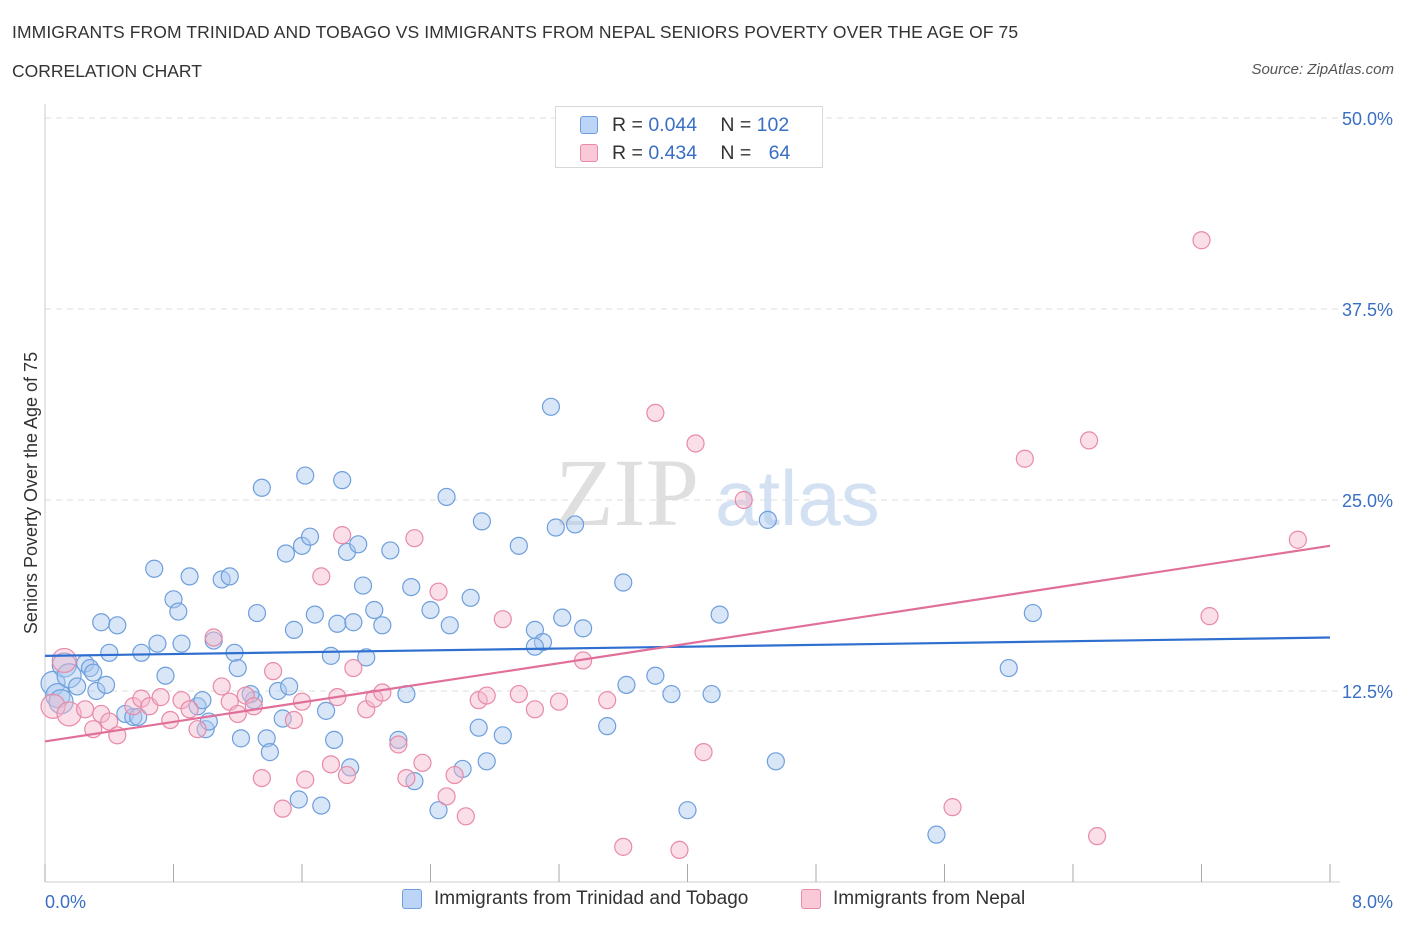 The width and height of the screenshot is (1406, 930). Describe the element at coordinates (673, 124) in the screenshot. I see `stats-r-value: 0.044` at that location.